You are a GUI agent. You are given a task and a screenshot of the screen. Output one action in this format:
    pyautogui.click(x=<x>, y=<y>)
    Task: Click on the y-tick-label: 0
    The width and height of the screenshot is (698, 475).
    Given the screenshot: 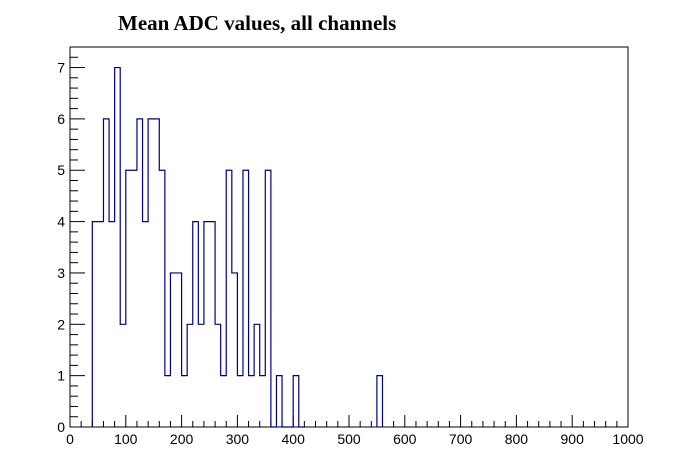 What is the action you would take?
    pyautogui.click(x=61, y=427)
    